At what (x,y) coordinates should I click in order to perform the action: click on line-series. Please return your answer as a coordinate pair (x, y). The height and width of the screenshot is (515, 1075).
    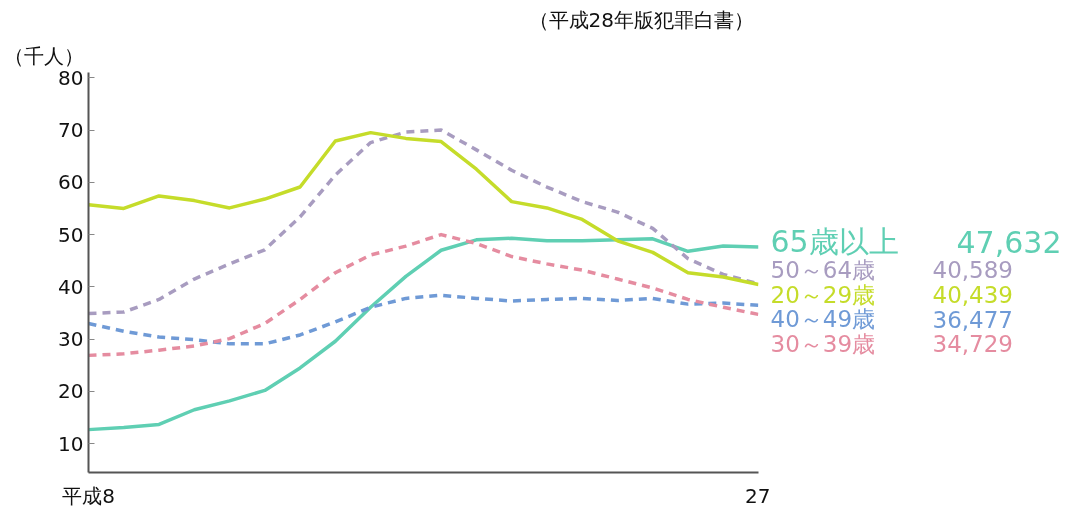
    Looking at the image, I should click on (423, 319).